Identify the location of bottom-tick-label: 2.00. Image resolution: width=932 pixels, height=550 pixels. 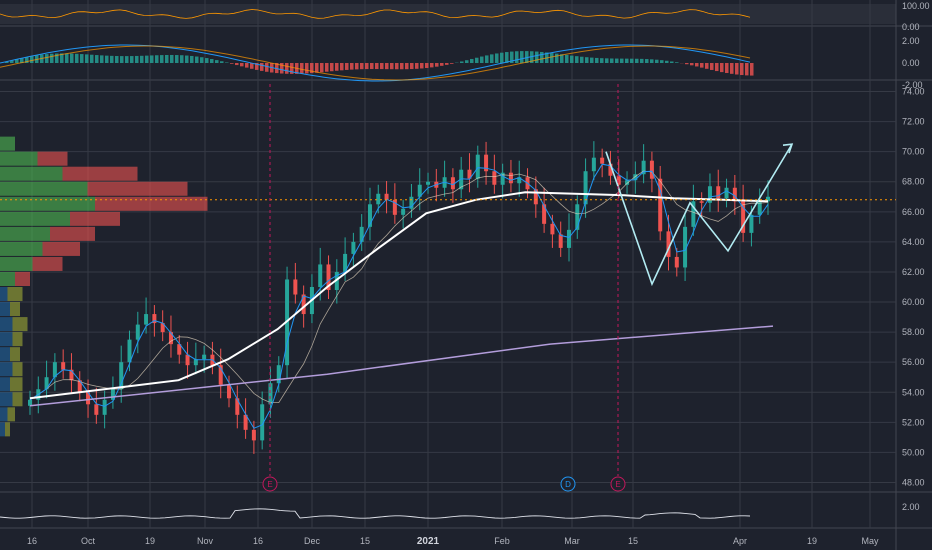
(911, 507).